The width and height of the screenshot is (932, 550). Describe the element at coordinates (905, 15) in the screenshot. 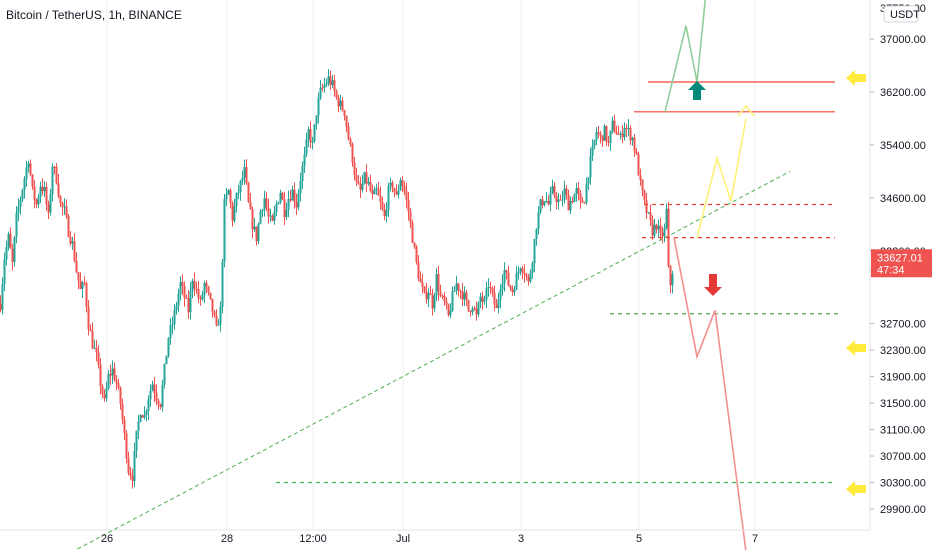

I see `currency-badge-label: USDT` at that location.